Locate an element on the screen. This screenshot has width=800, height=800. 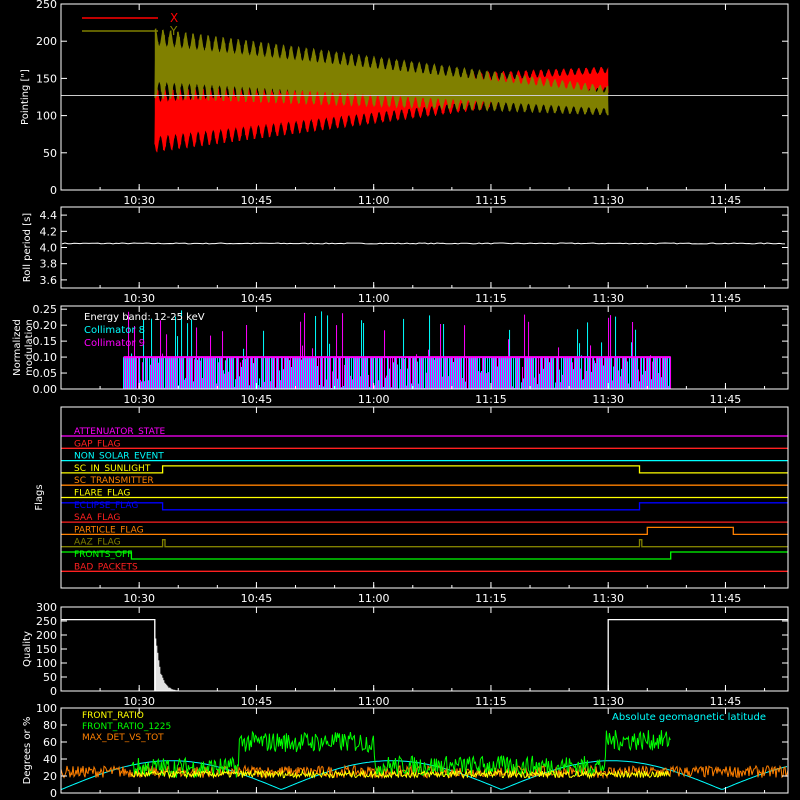
flag-label-saa_flag: SAA_FLAG is located at coordinates (97, 518).